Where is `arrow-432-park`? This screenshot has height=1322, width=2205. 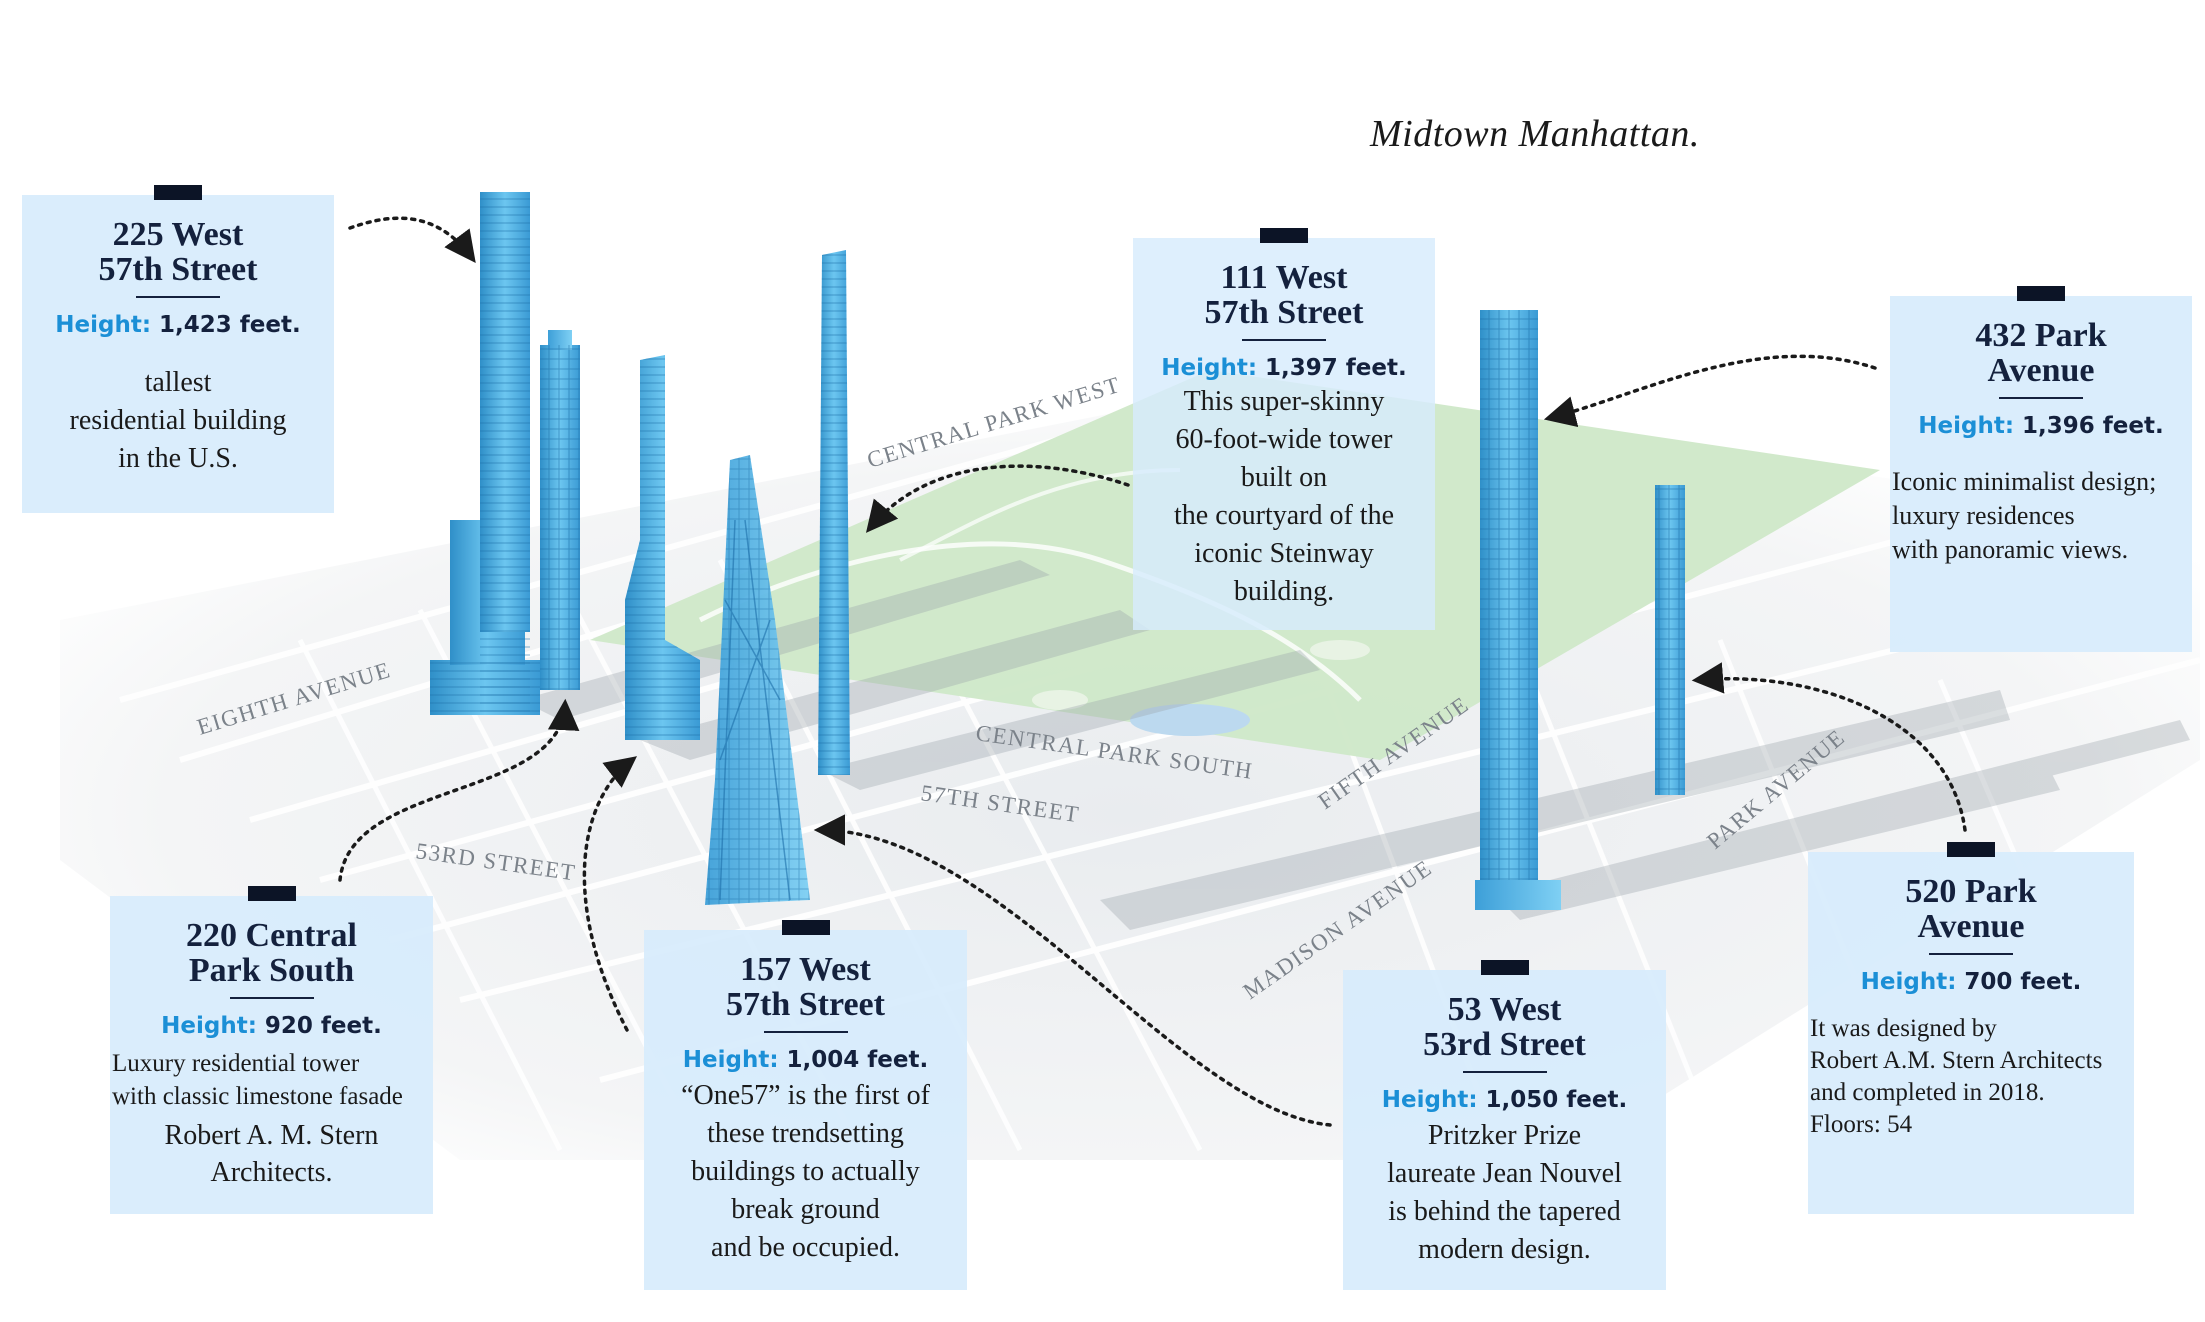
arrow-432-park is located at coordinates (1710, 391).